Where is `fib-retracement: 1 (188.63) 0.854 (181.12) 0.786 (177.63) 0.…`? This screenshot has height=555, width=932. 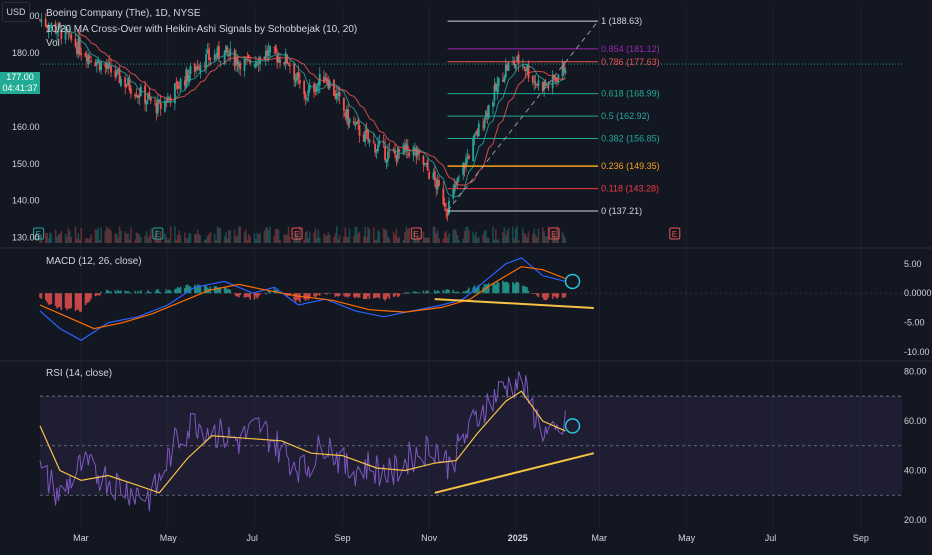
fib-retracement: 1 (188.63) 0.854 (181.12) 0.786 (177.63) 0.… is located at coordinates (553, 116).